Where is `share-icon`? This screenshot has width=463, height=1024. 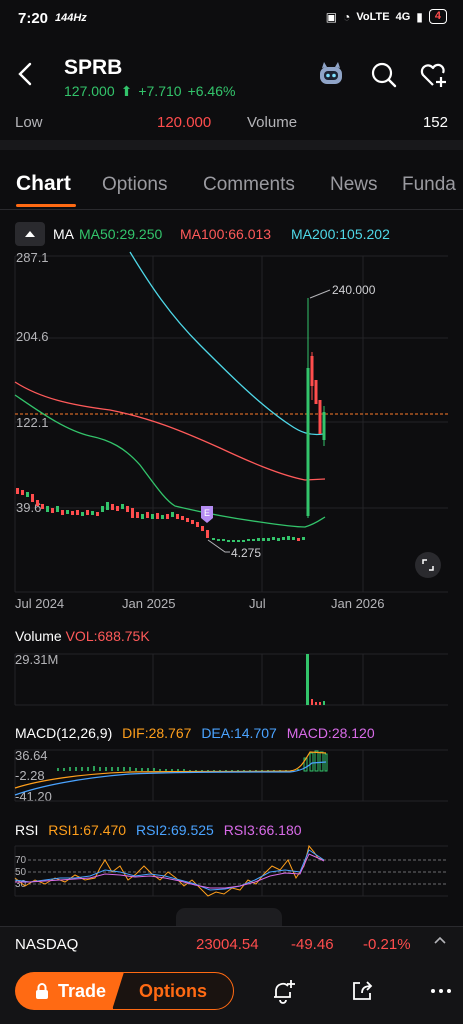 share-icon is located at coordinates (362, 991).